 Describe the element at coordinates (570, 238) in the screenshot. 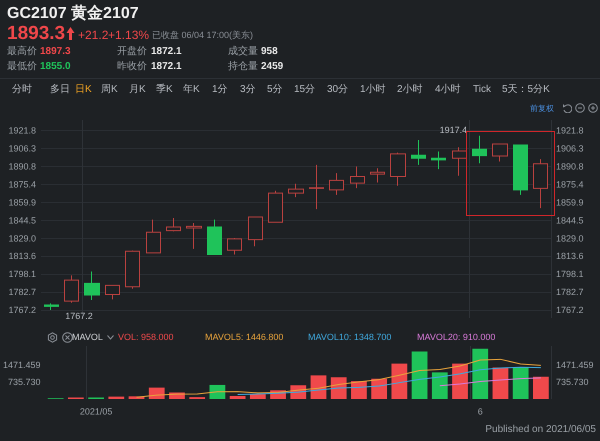

I see `y2-tick-label: 1829.0` at that location.